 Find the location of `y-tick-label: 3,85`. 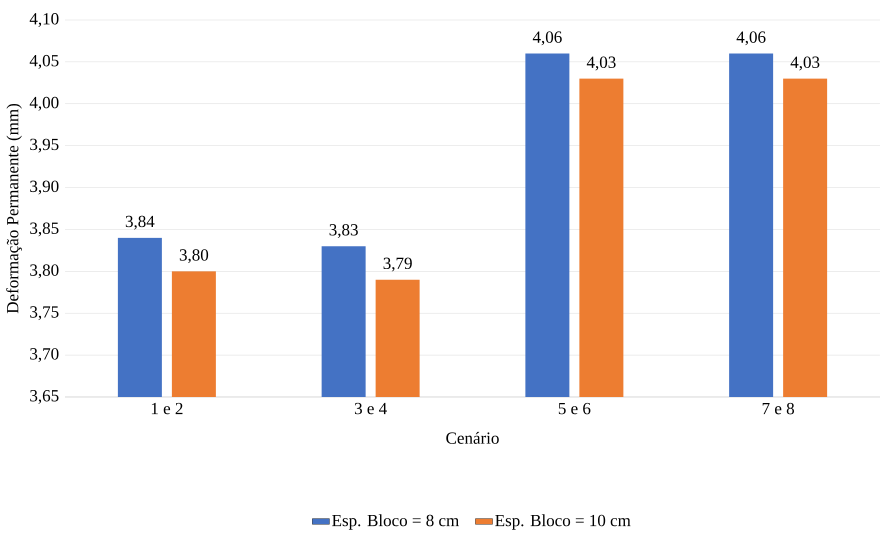

y-tick-label: 3,85 is located at coordinates (44, 229).